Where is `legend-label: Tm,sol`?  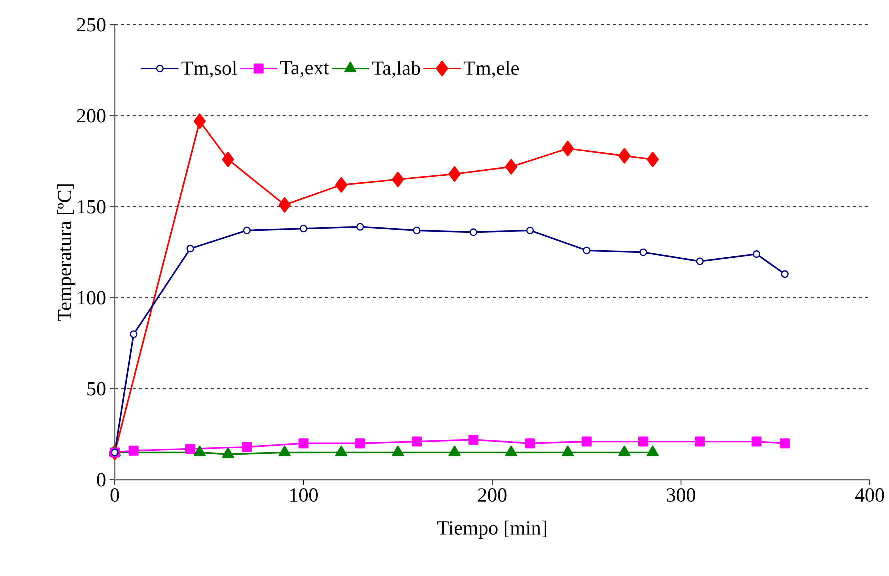 legend-label: Tm,sol is located at coordinates (210, 69).